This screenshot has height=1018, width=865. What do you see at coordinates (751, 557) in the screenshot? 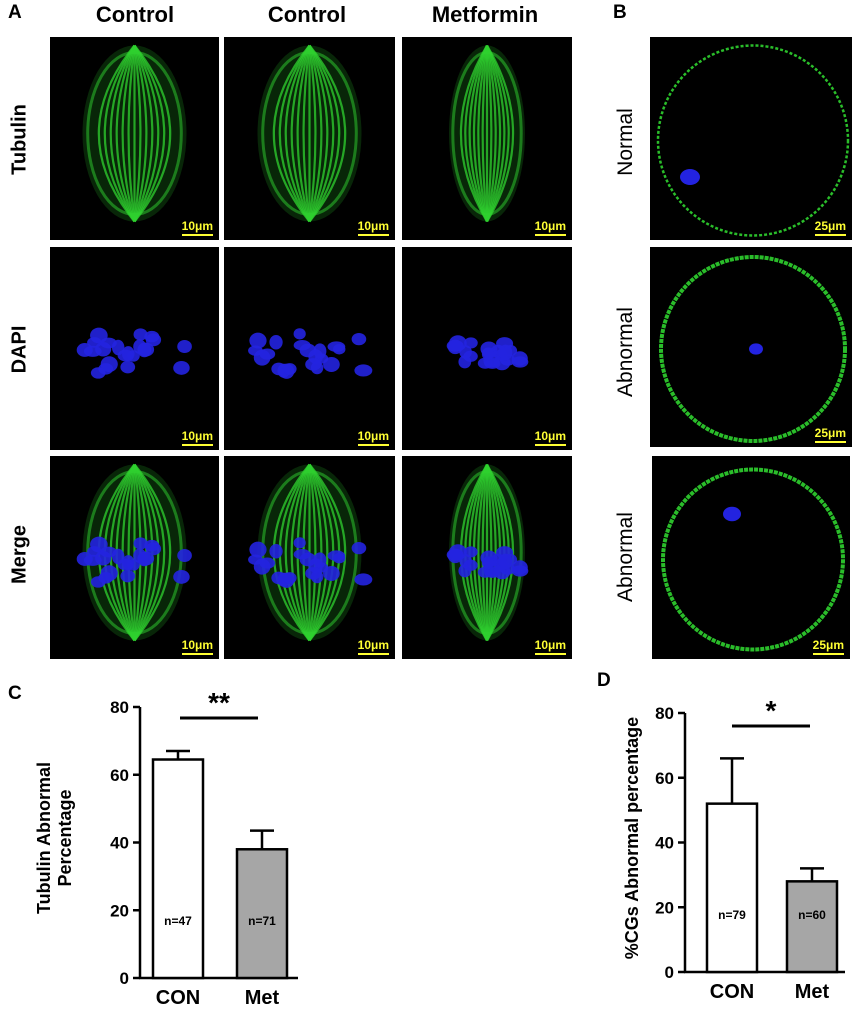
I see `oocyte-image-3: 25μm` at bounding box center [751, 557].